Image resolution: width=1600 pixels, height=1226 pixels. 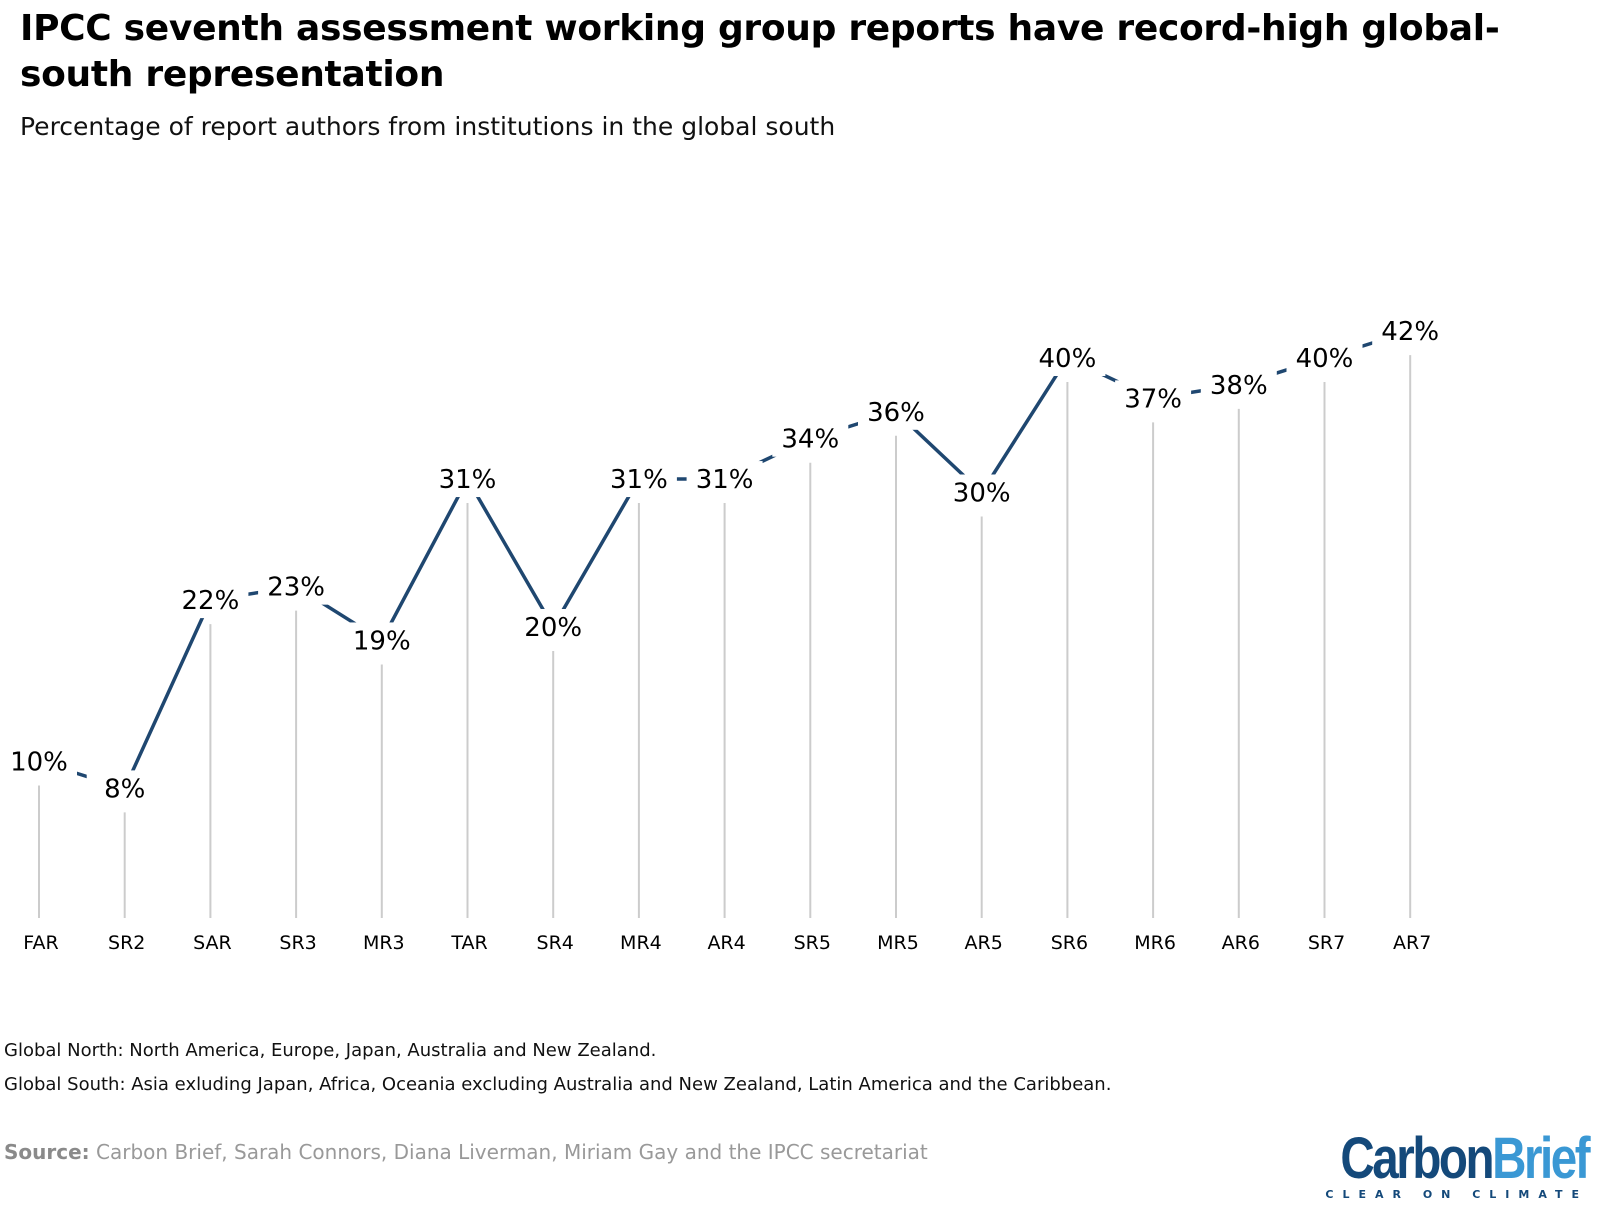 I want to click on data-label: 19%, so click(x=382, y=641).